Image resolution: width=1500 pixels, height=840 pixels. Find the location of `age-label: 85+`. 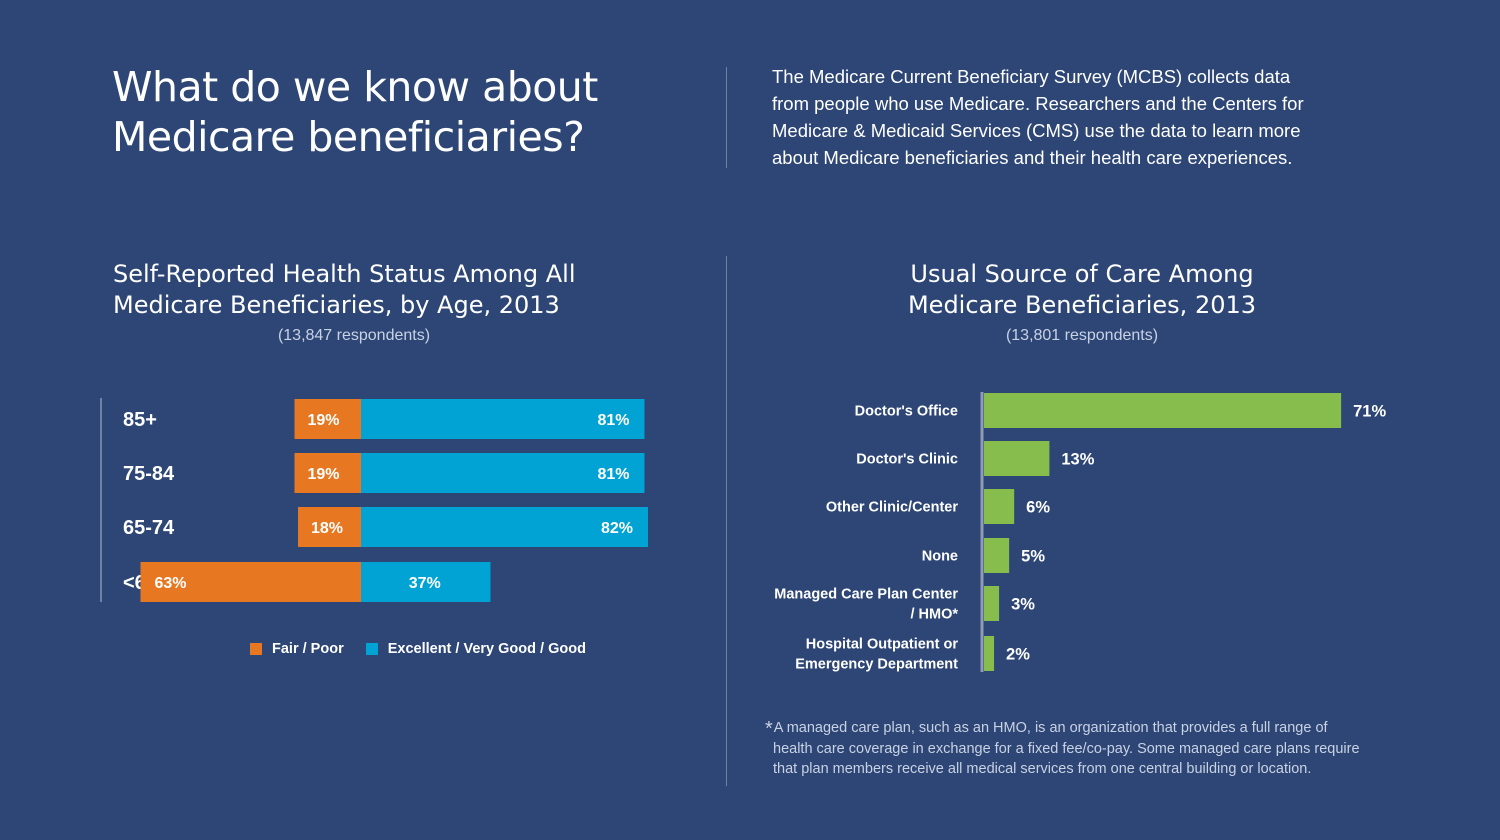

age-label: 85+ is located at coordinates (140, 420).